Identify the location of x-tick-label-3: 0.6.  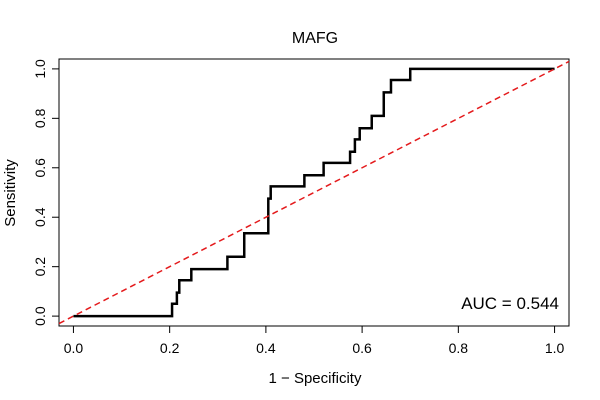
(362, 348).